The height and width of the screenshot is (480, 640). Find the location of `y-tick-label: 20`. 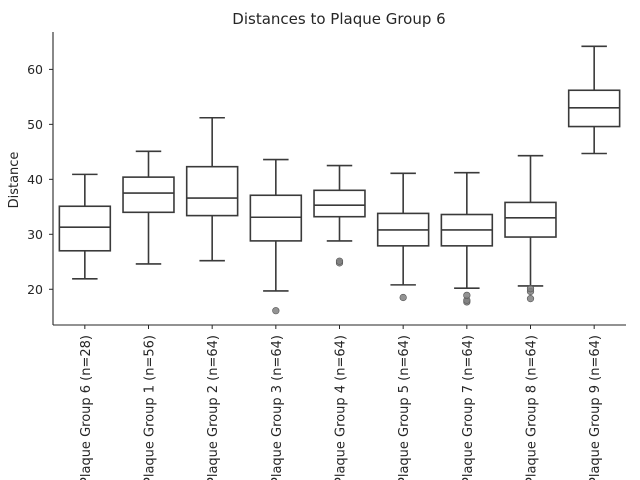

y-tick-label: 20 is located at coordinates (35, 289).